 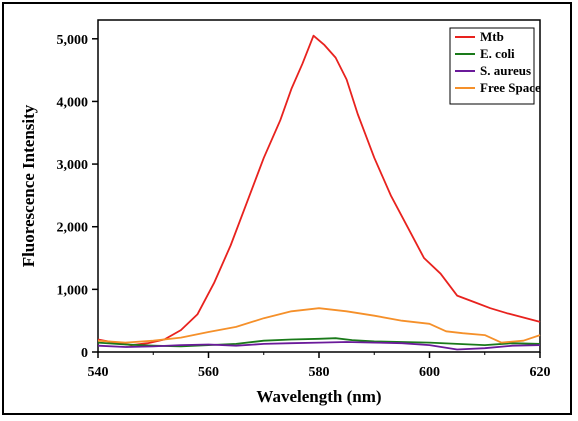 What do you see at coordinates (429, 372) in the screenshot?
I see `x-tick-label: 600` at bounding box center [429, 372].